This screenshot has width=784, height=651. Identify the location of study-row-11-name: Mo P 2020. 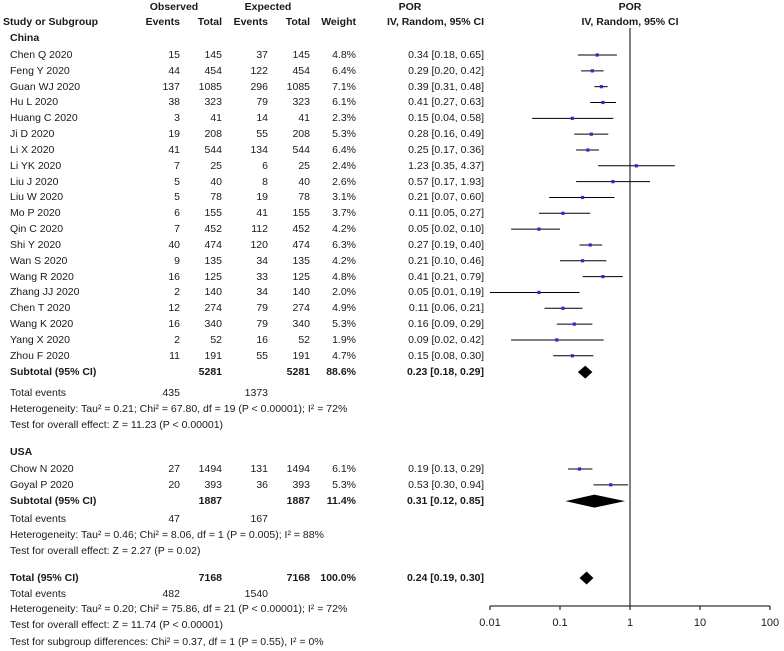
(35, 213).